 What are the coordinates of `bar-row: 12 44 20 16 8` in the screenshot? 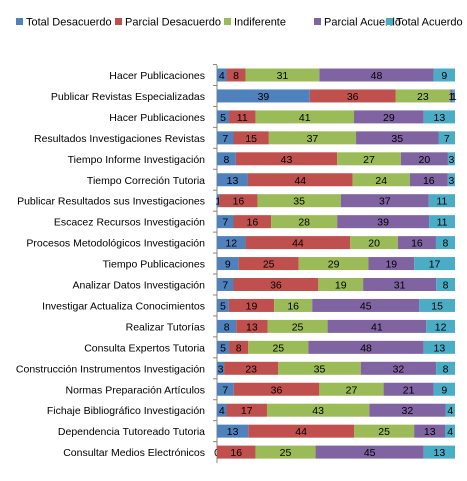 It's located at (336, 243).